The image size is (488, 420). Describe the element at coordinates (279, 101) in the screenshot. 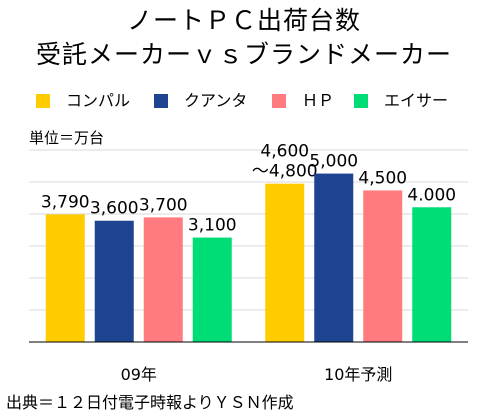

I see `legend-swatch-hp` at that location.